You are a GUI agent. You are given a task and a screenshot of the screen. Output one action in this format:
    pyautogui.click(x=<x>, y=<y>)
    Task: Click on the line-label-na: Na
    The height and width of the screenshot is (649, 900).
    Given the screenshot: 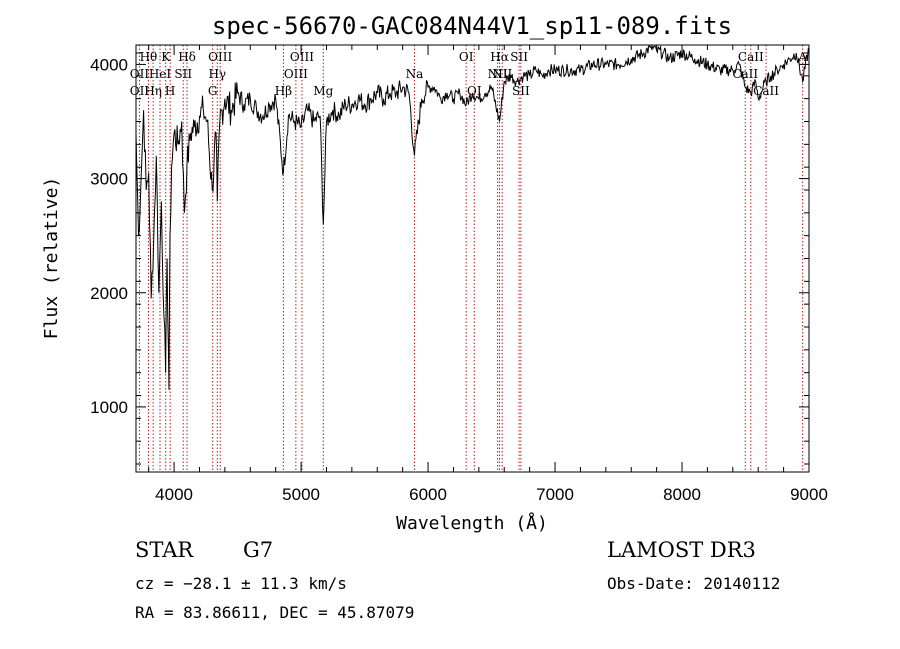 What is the action you would take?
    pyautogui.click(x=415, y=74)
    